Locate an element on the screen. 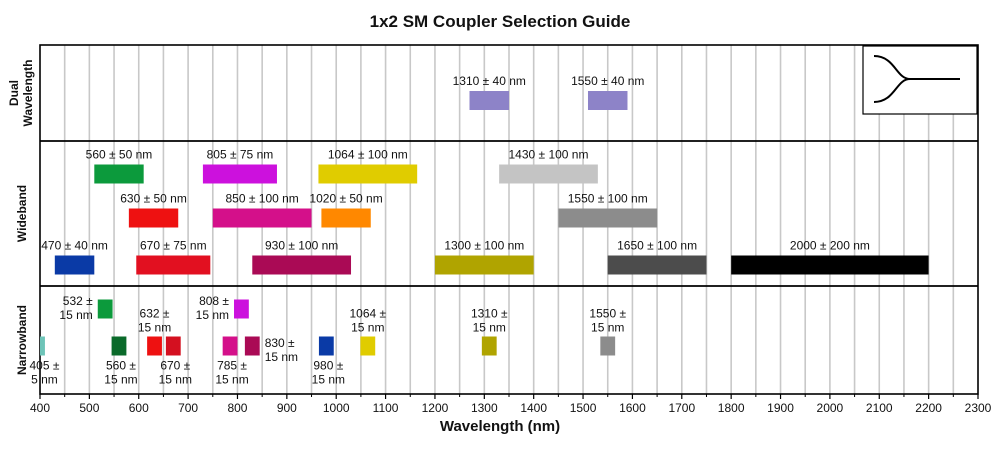 Image resolution: width=1000 pixels, height=449 pixels. bar-label: 560 ±15 nm is located at coordinates (120, 373).